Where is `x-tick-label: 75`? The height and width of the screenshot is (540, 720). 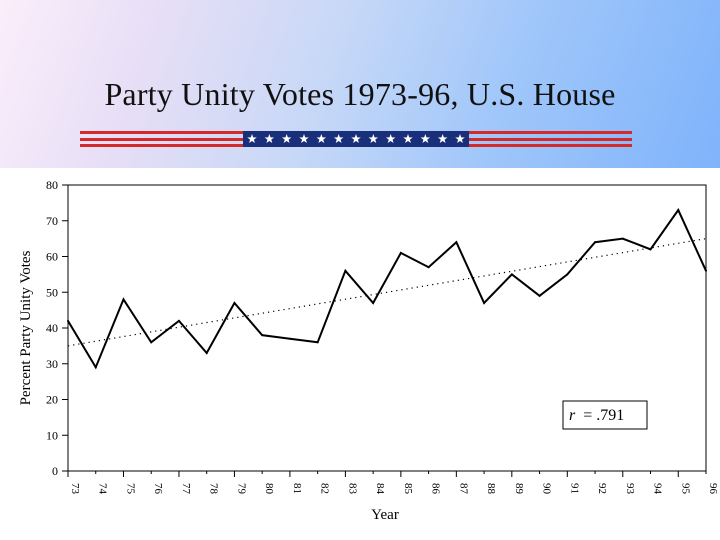 x-tick-label: 75 is located at coordinates (130, 489).